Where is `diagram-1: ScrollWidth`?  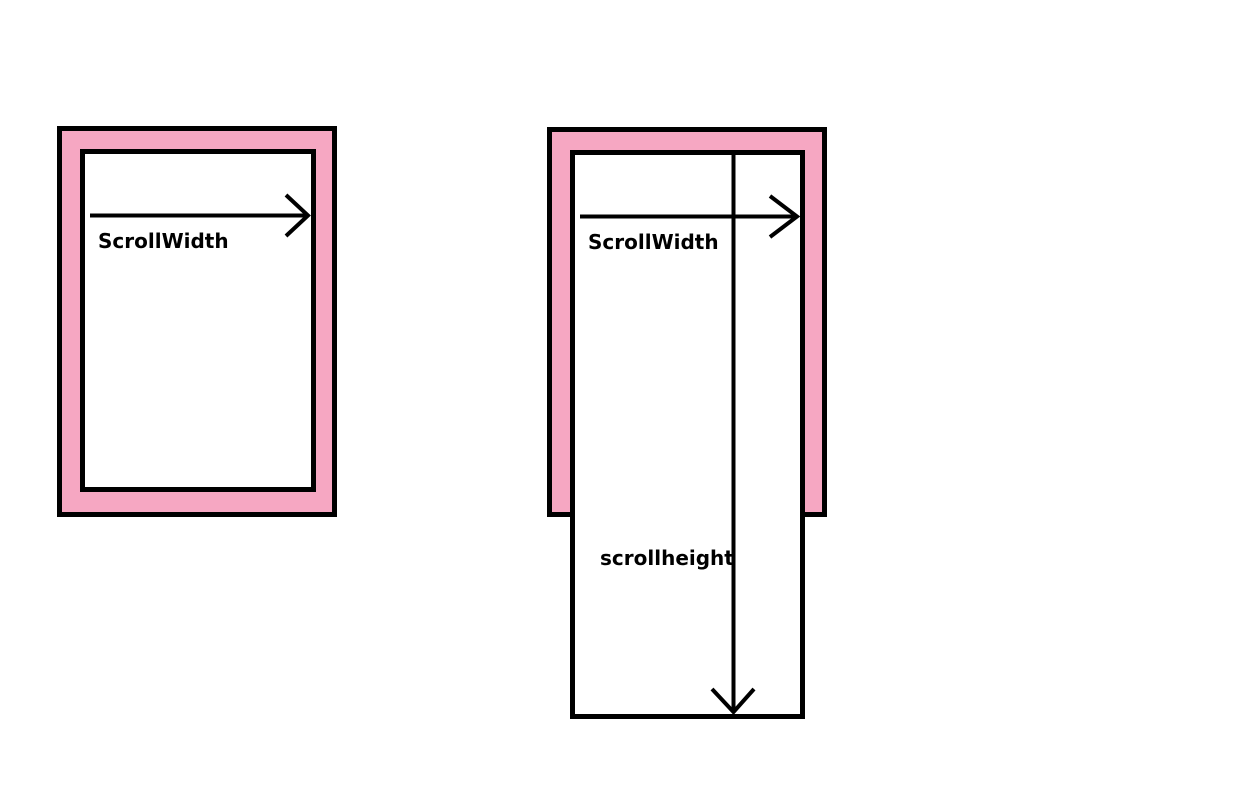 diagram-1: ScrollWidth is located at coordinates (197, 321).